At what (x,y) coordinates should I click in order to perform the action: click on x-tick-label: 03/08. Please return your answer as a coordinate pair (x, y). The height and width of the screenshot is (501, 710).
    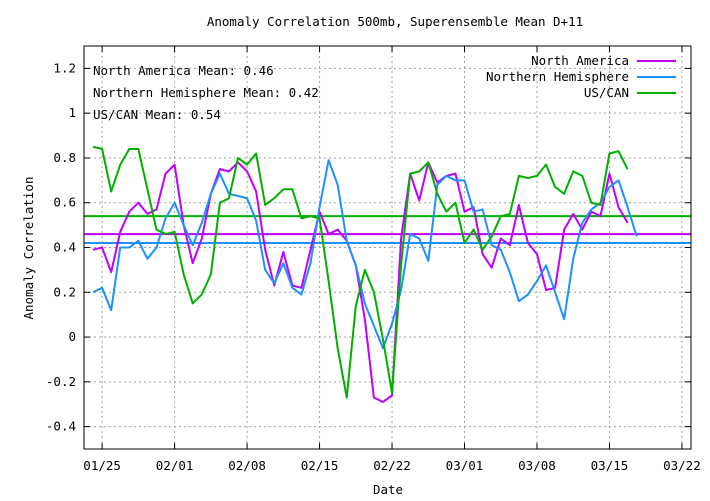
    Looking at the image, I should click on (537, 465).